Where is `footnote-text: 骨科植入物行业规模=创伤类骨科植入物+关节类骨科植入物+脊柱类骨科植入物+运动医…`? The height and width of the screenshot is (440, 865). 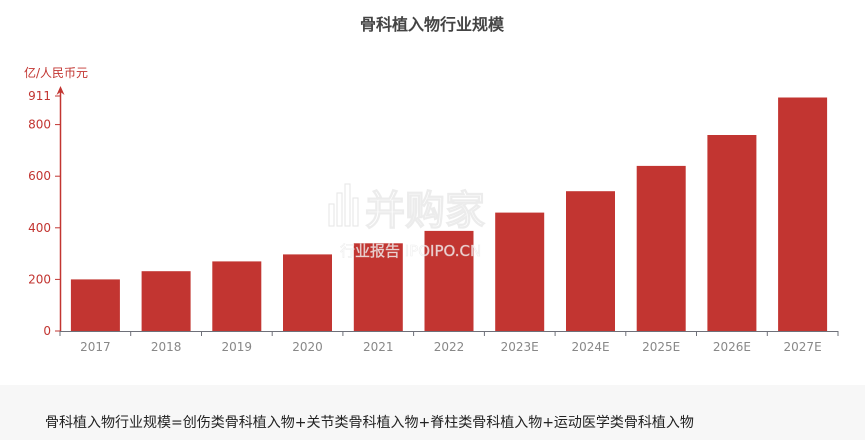
footnote-text: 骨科植入物行业规模=创伤类骨科植入物+关节类骨科植入物+脊柱类骨科植入物+运动医… is located at coordinates (369, 423).